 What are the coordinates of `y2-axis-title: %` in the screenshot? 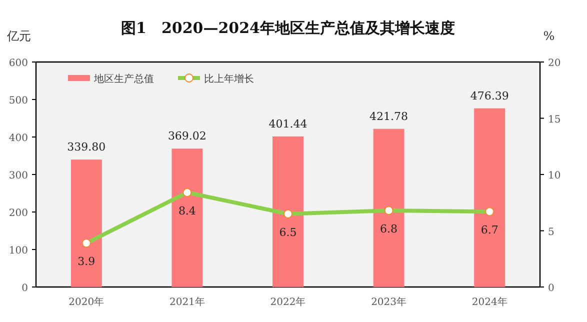 It's located at (549, 36).